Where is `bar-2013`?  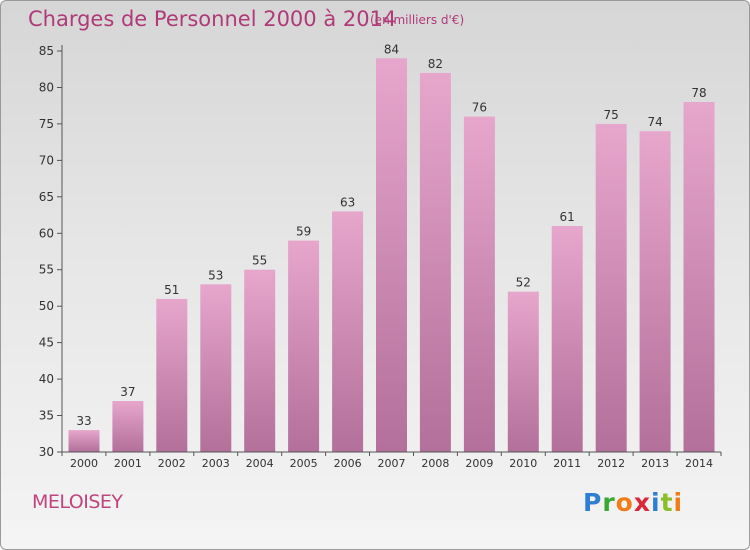 bar-2013 is located at coordinates (655, 291).